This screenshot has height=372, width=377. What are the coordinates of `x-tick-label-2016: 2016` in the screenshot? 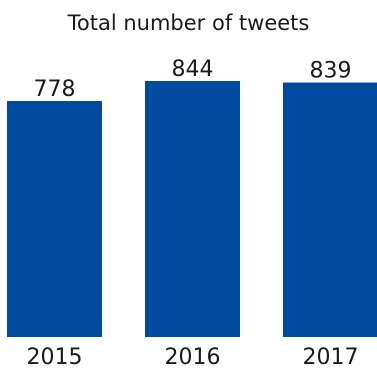 It's located at (193, 357).